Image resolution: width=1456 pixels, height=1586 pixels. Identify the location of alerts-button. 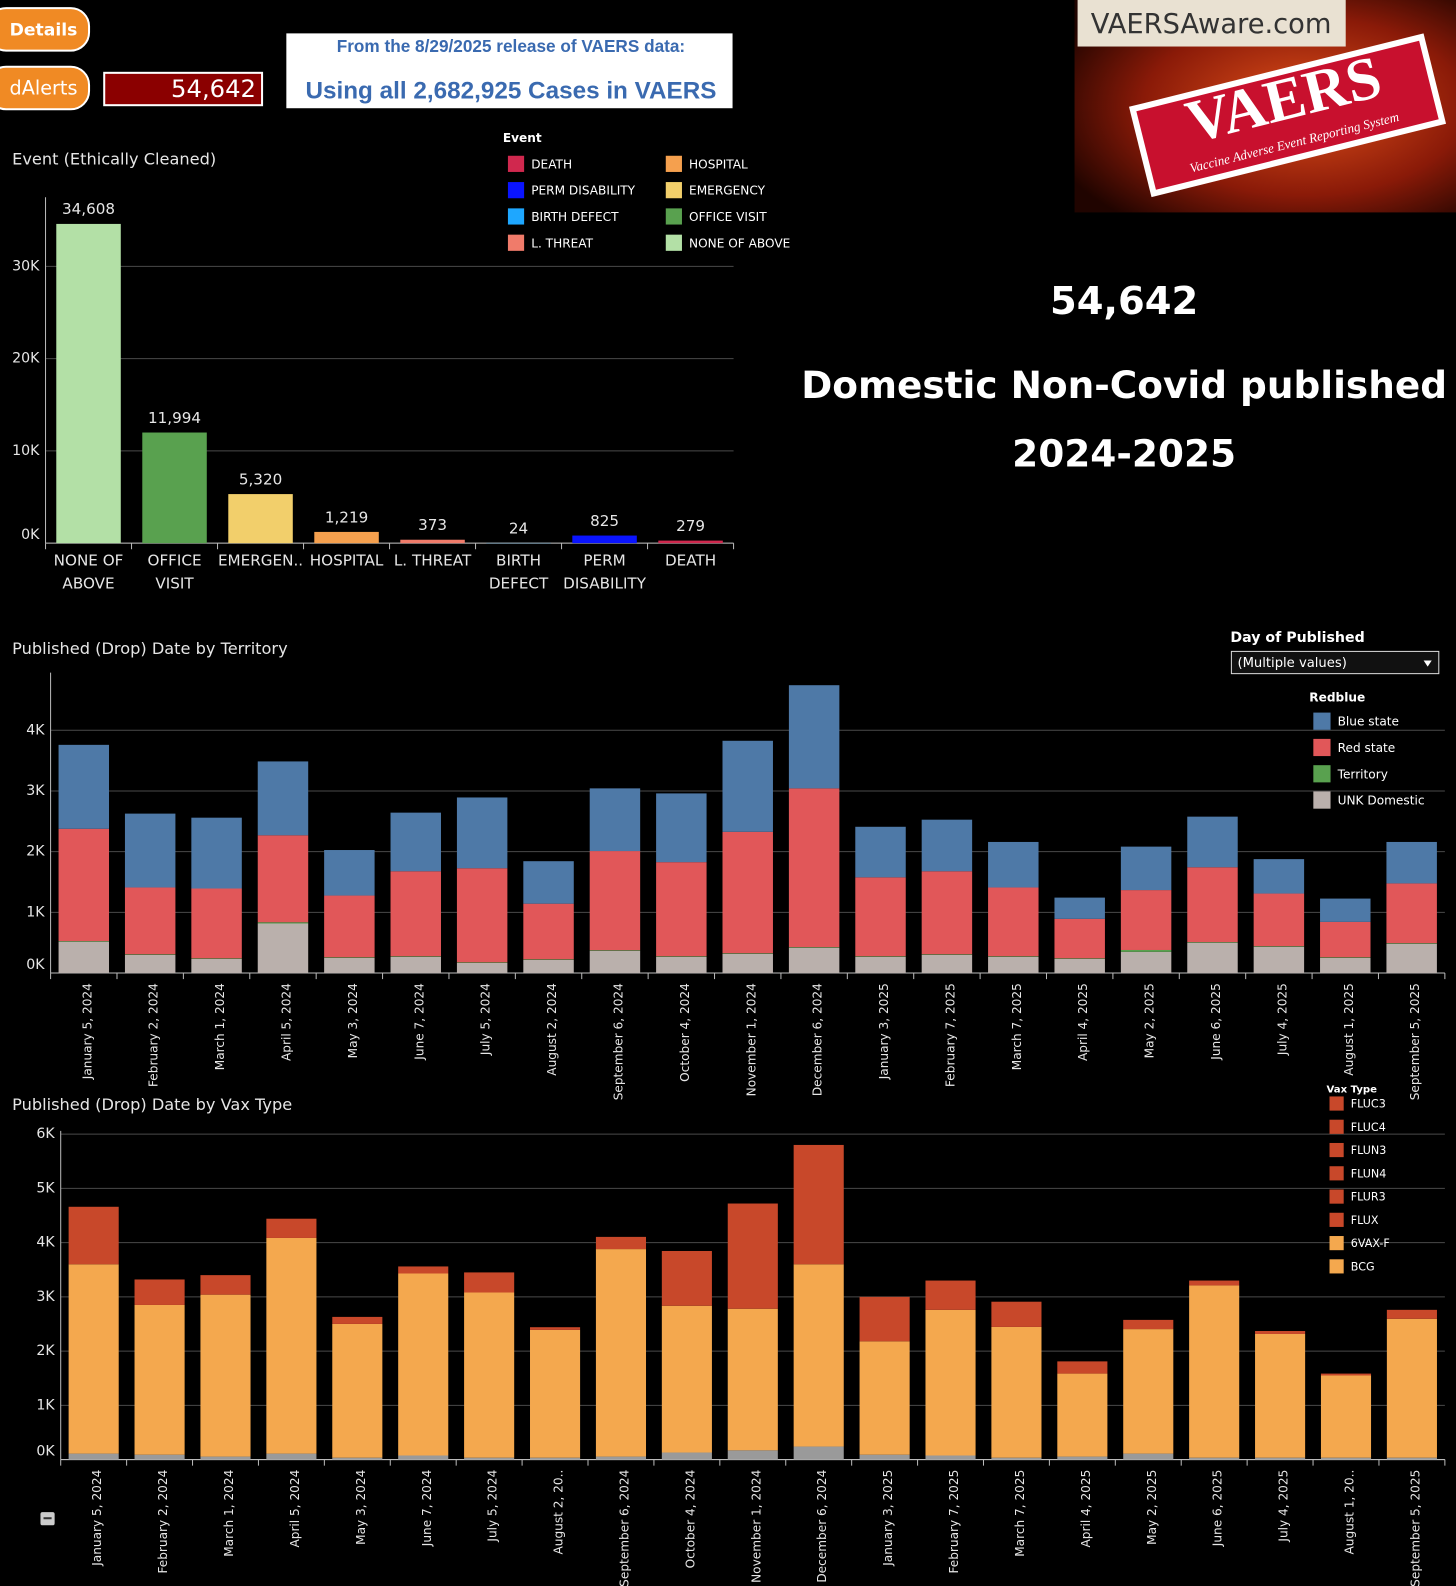
(45, 88).